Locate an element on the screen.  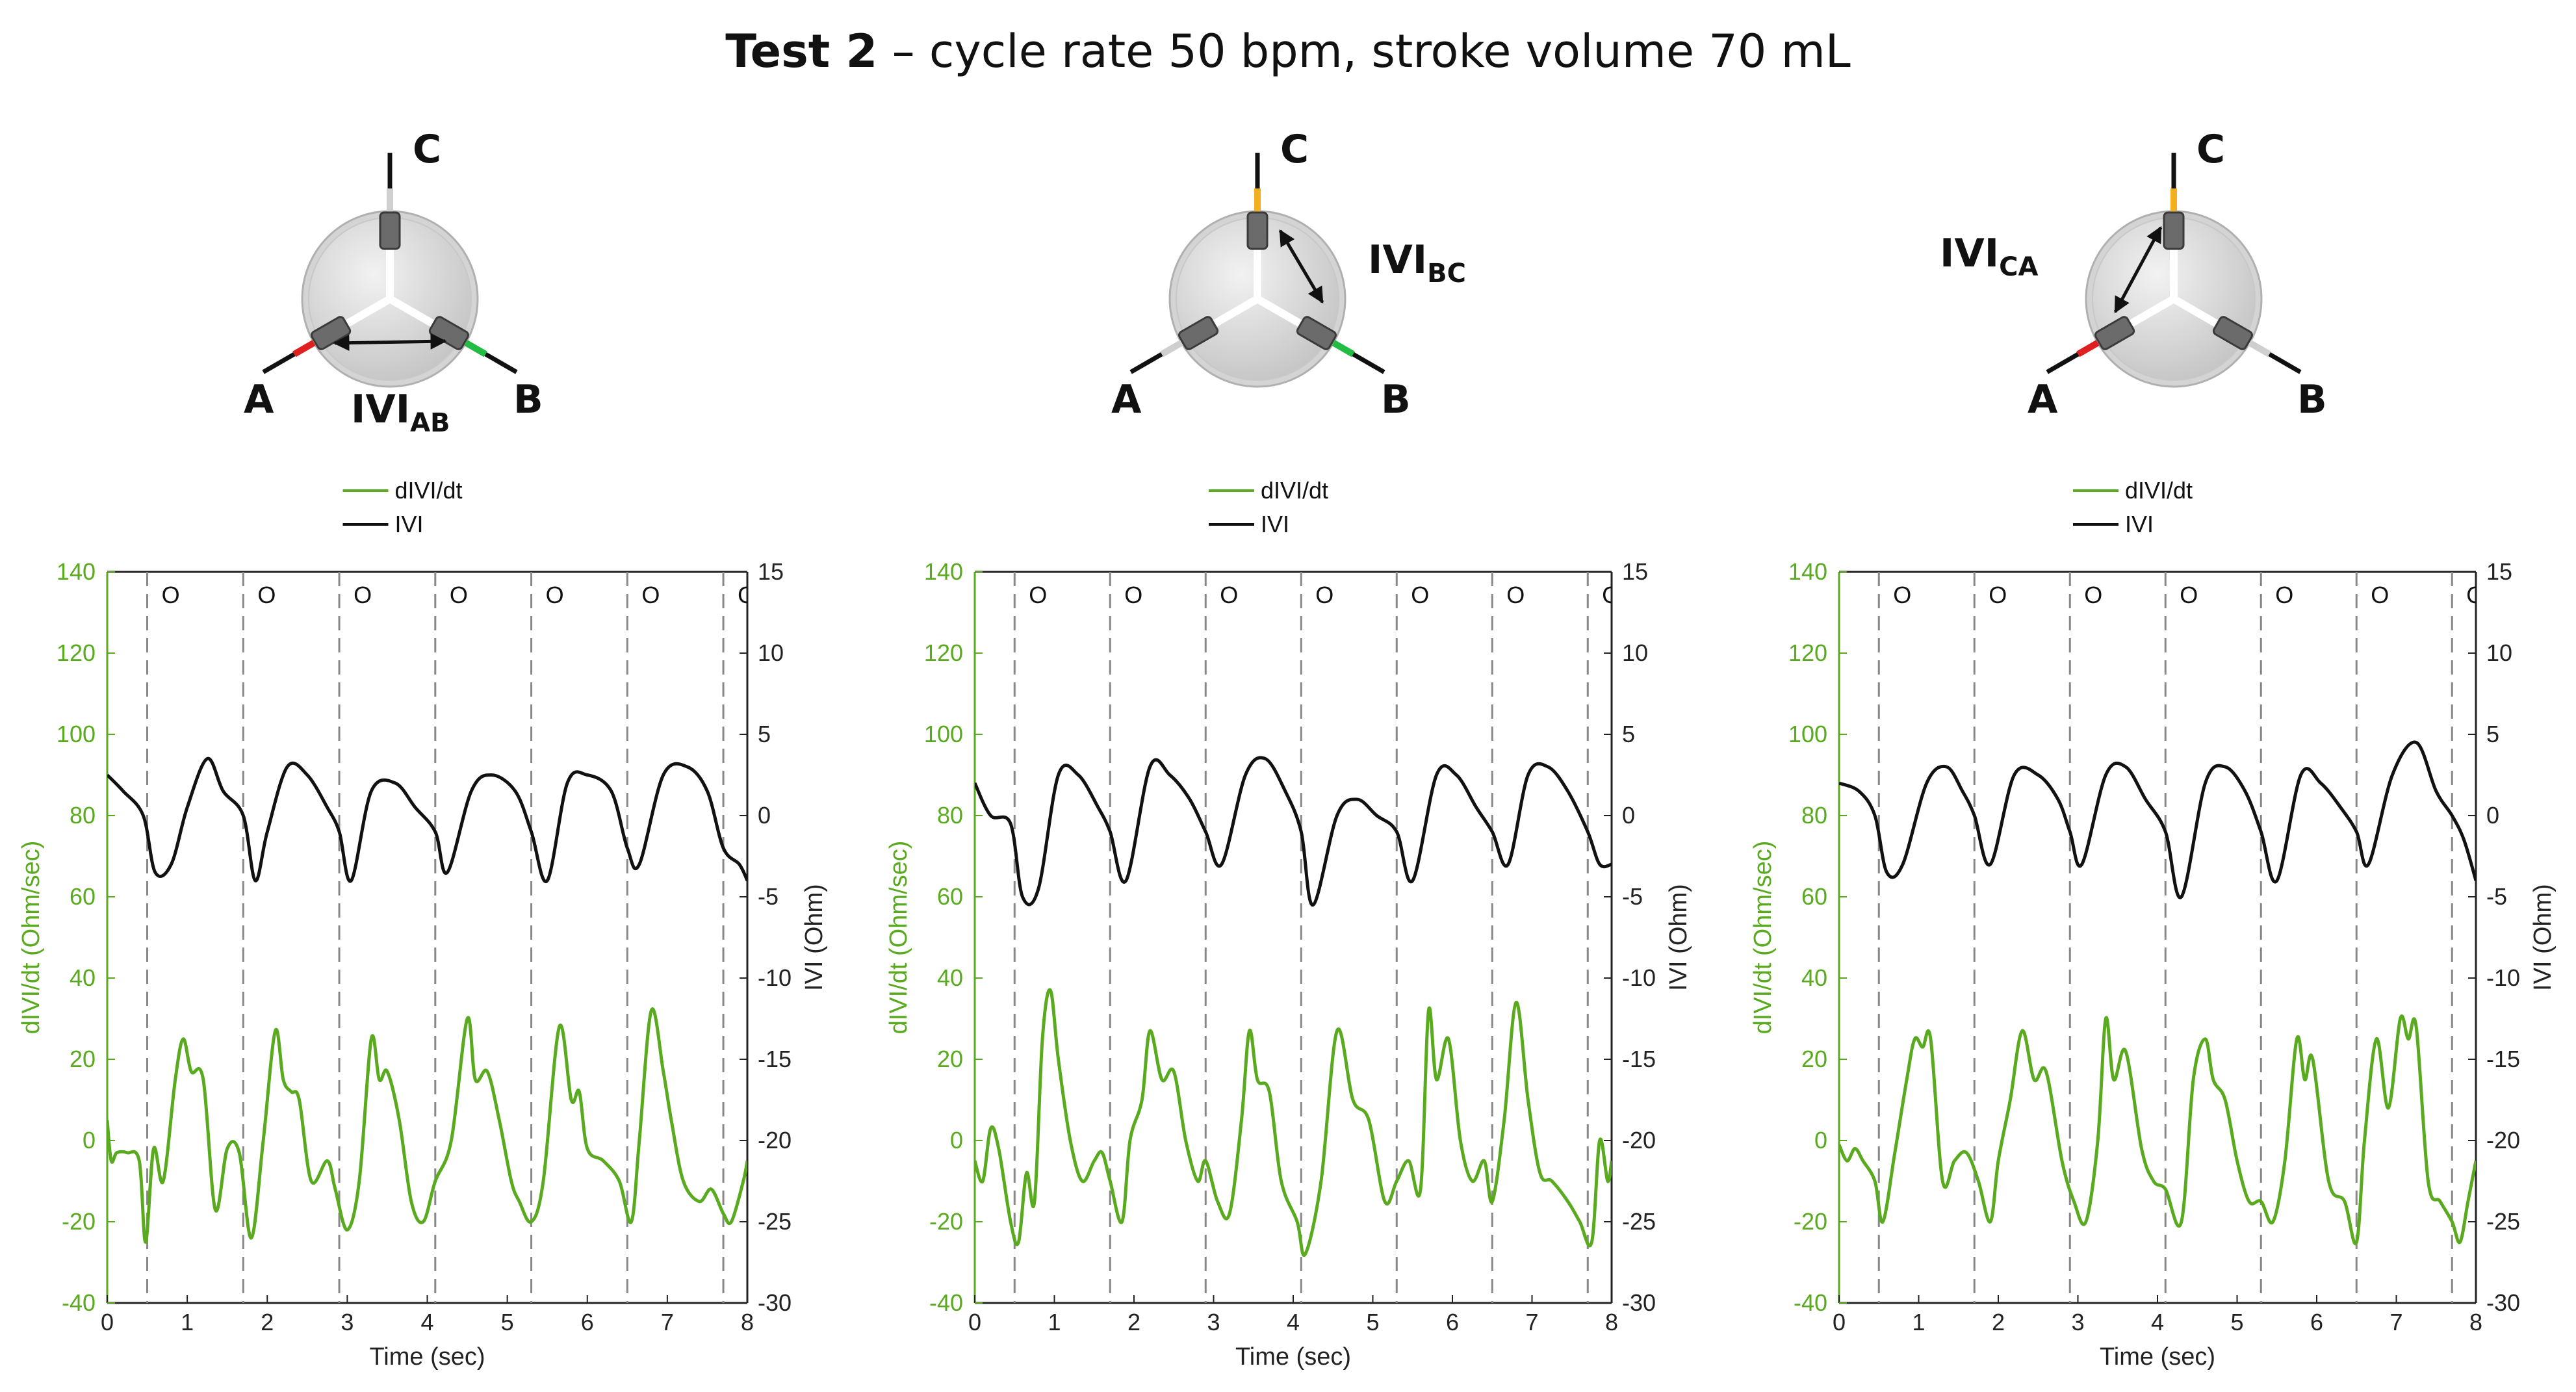
y-right-tick-label: 10 is located at coordinates (2499, 652).